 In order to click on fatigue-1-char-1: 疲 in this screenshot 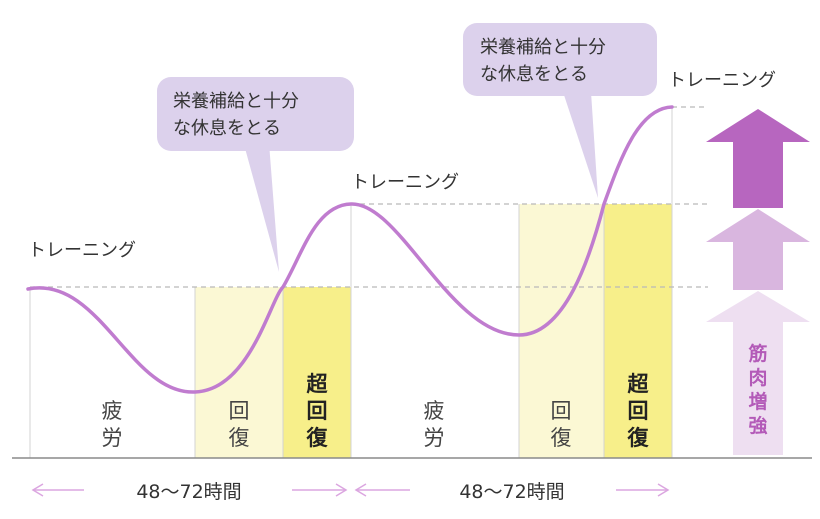, I will do `click(112, 411)`.